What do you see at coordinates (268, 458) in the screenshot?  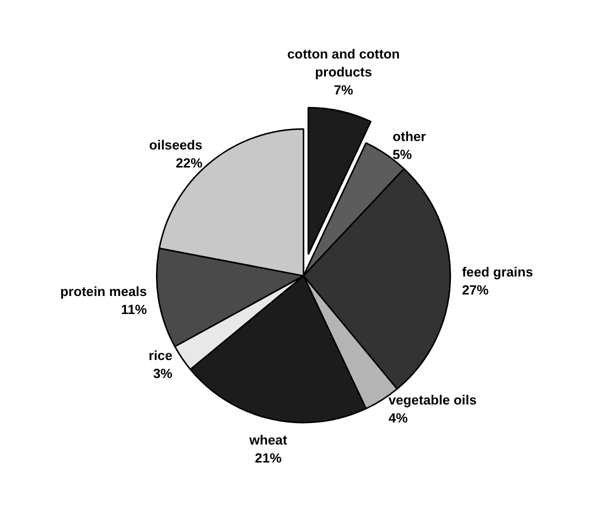 I see `data-label: 21%` at bounding box center [268, 458].